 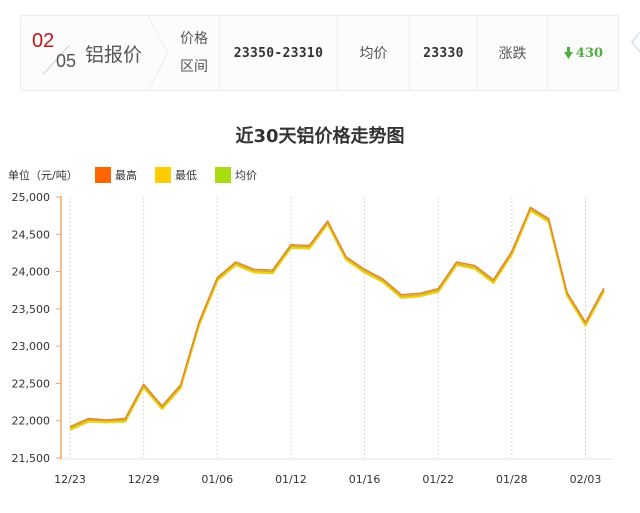 I want to click on y-tick-label: 25,000, so click(x=31, y=197).